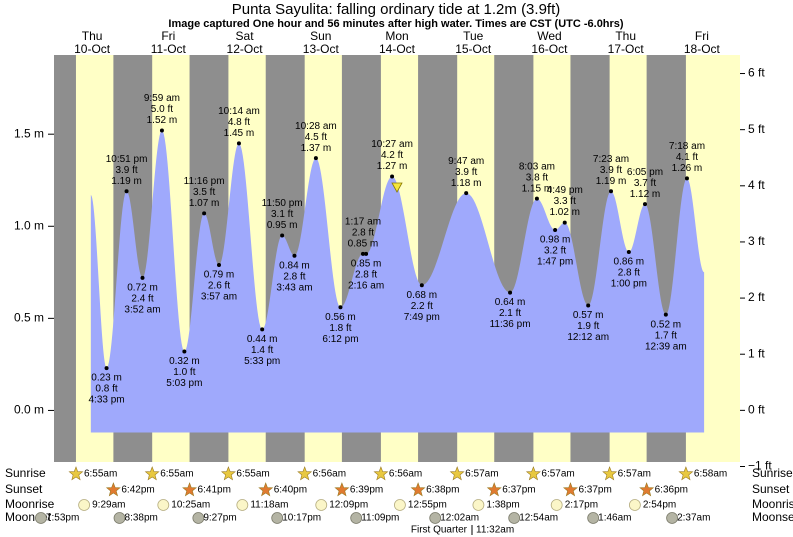 Image resolution: width=793 pixels, height=537 pixels. I want to click on day-name: Tue, so click(473, 36).